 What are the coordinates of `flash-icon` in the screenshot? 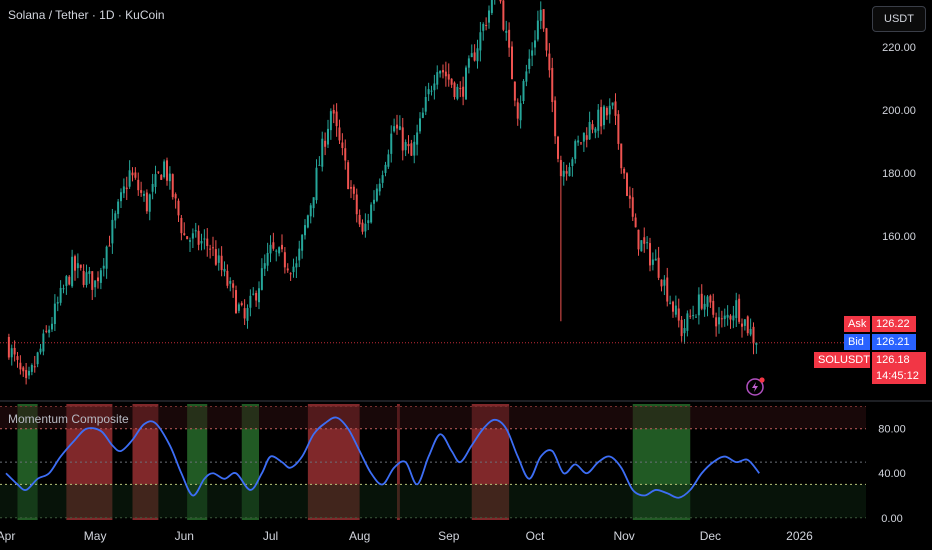 It's located at (755, 387).